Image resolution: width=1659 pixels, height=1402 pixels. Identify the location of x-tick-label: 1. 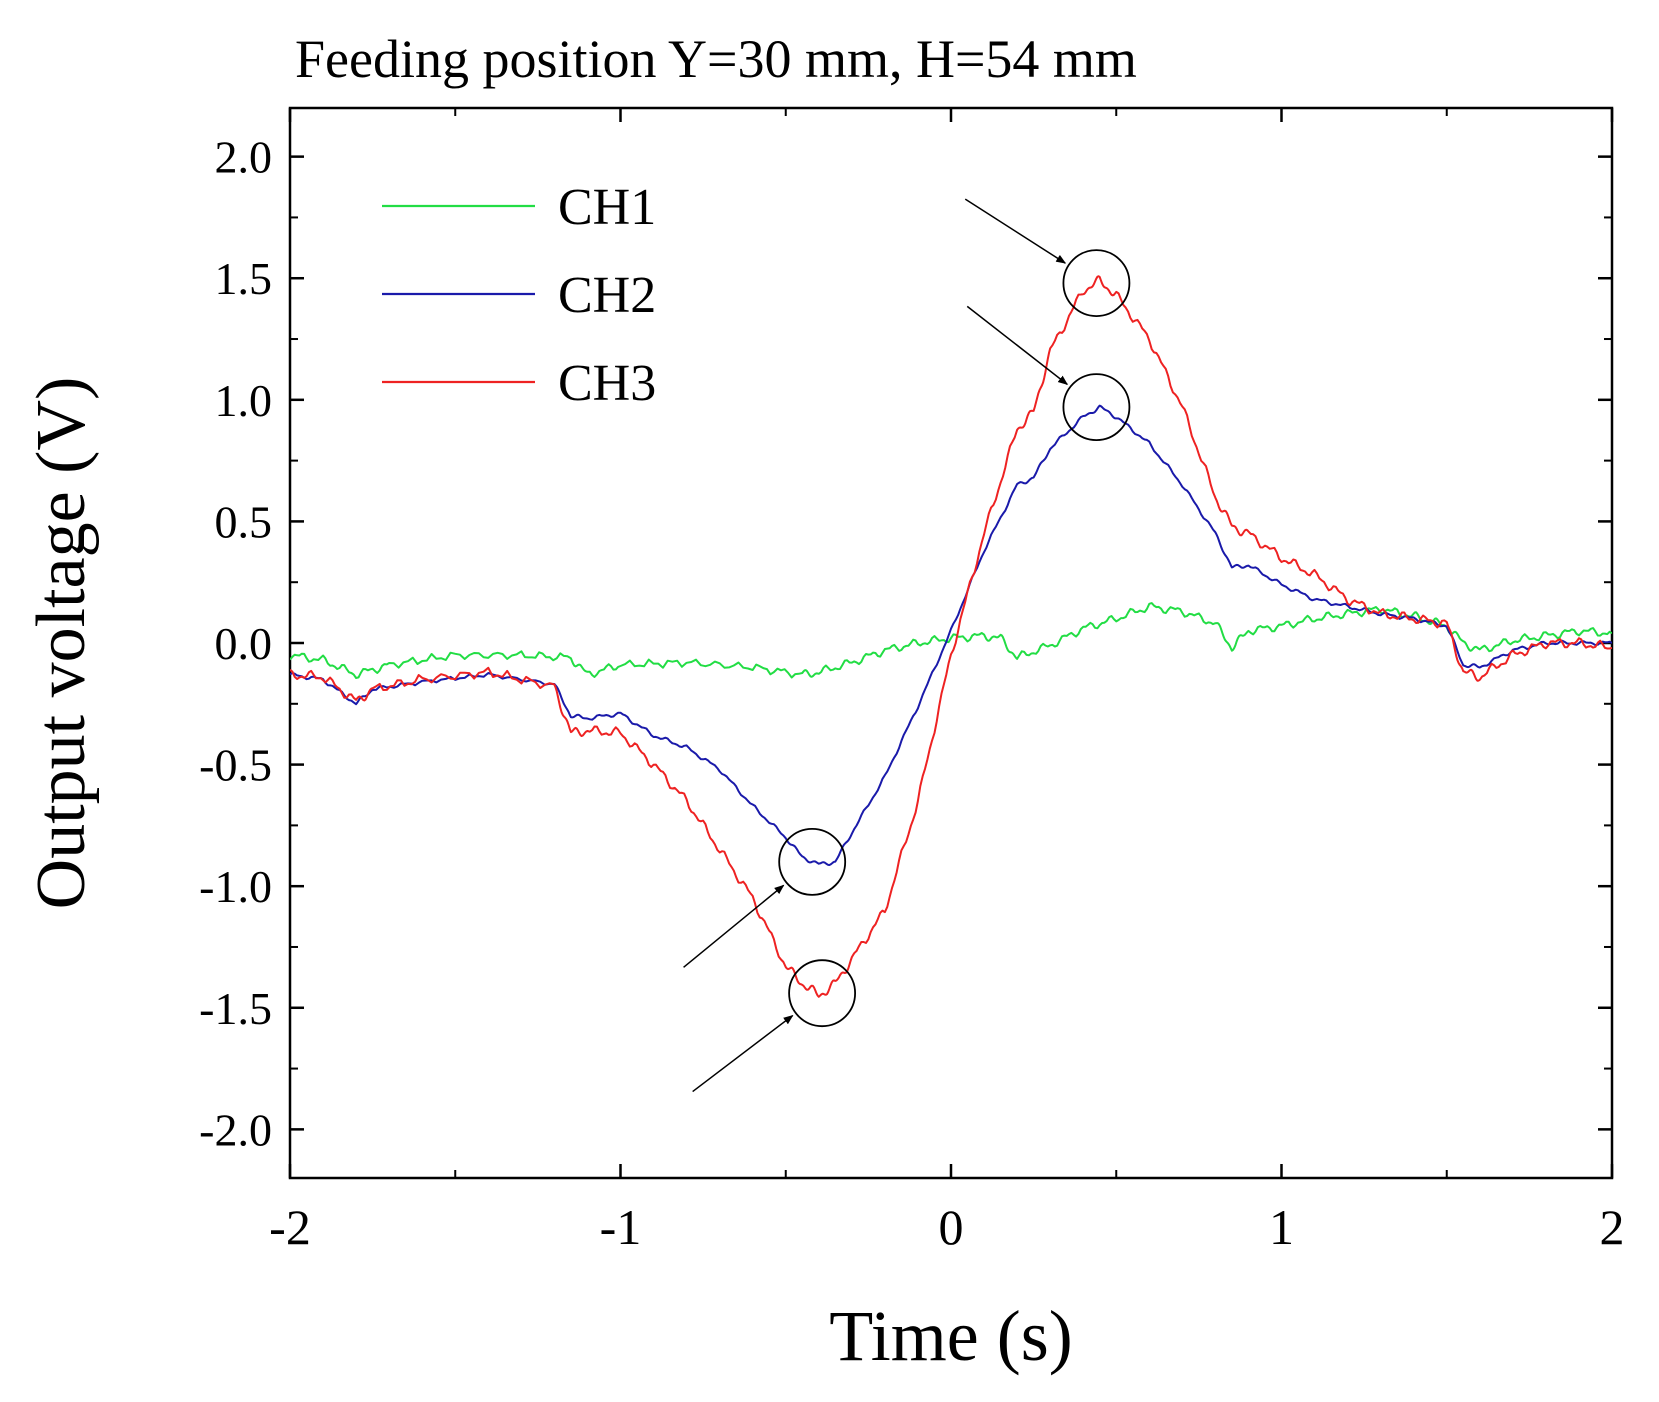
(1281, 1227).